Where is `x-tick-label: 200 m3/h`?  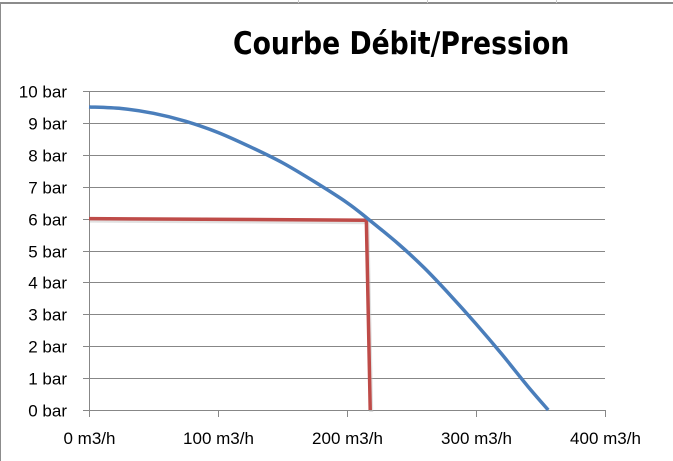 x-tick-label: 200 m3/h is located at coordinates (347, 438).